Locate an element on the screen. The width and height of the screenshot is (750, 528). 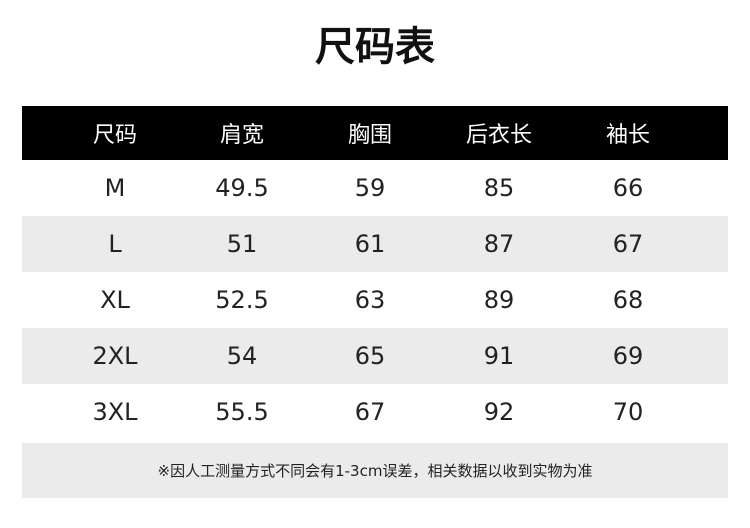
table-cell: 70 is located at coordinates (628, 412).